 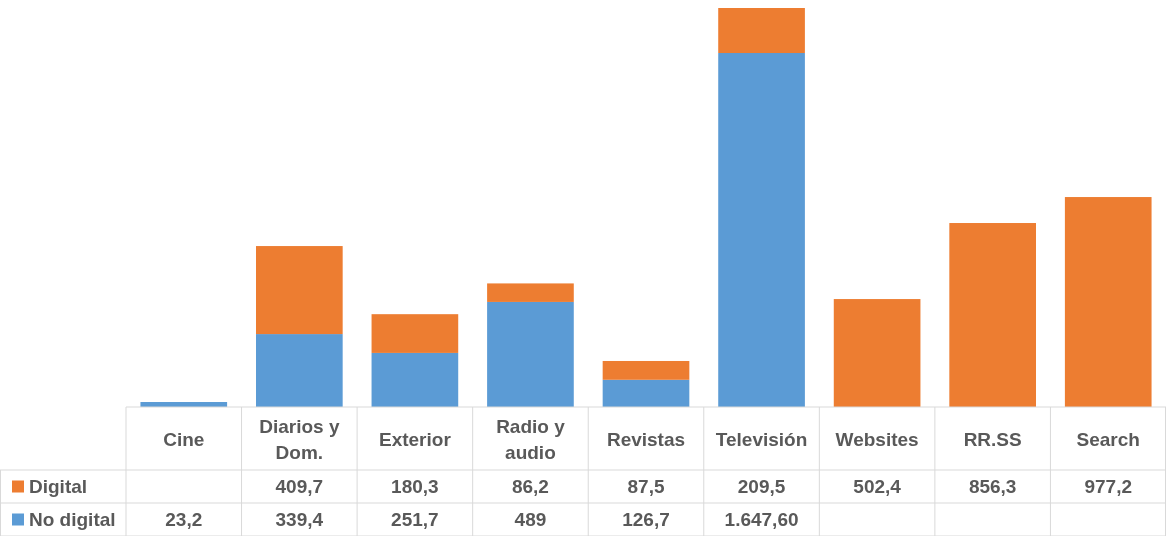 I want to click on x-tick-label: Exterior, so click(x=415, y=438).